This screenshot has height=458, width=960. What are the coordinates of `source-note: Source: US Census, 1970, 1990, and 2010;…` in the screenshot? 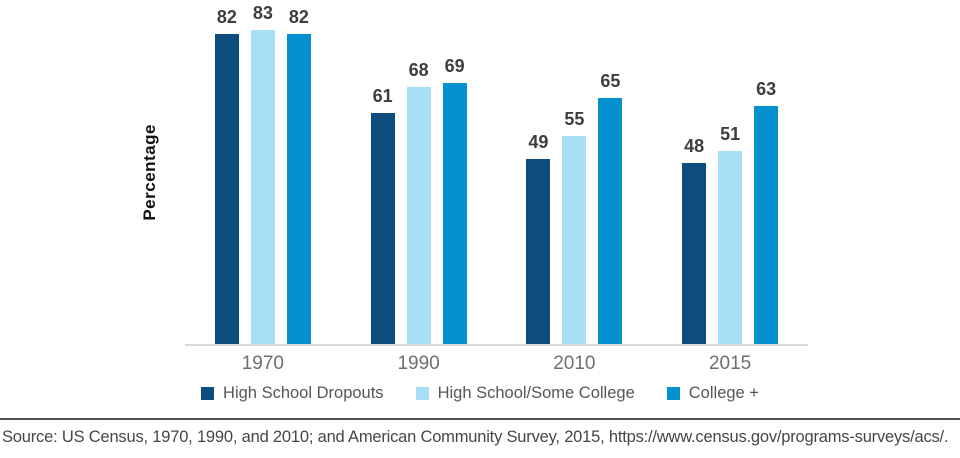 It's located at (475, 437).